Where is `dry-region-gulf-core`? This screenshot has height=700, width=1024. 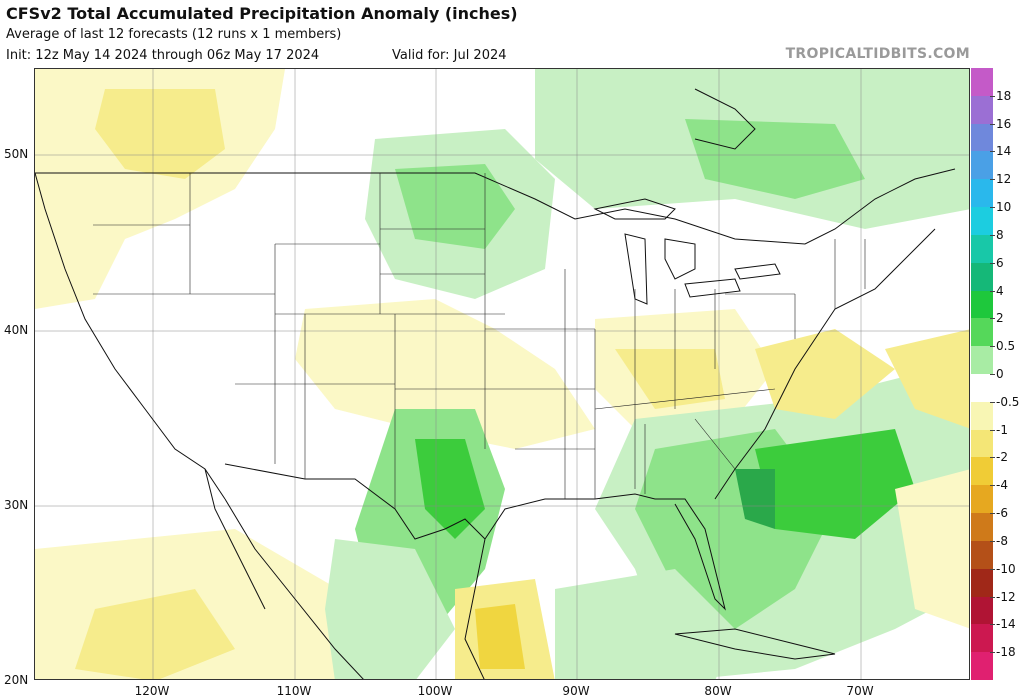 dry-region-gulf-core is located at coordinates (500, 636).